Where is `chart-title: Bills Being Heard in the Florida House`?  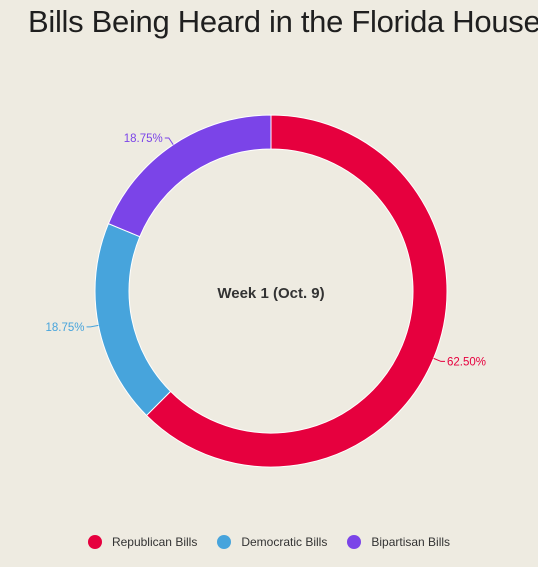
chart-title: Bills Being Heard in the Florida House is located at coordinates (283, 21).